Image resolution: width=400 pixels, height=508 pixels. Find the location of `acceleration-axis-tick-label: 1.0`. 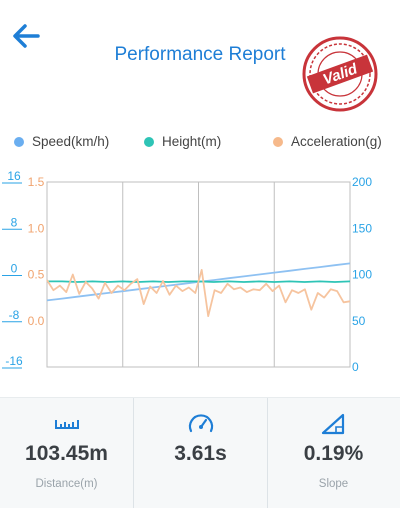

acceleration-axis-tick-label: 1.0 is located at coordinates (36, 228).